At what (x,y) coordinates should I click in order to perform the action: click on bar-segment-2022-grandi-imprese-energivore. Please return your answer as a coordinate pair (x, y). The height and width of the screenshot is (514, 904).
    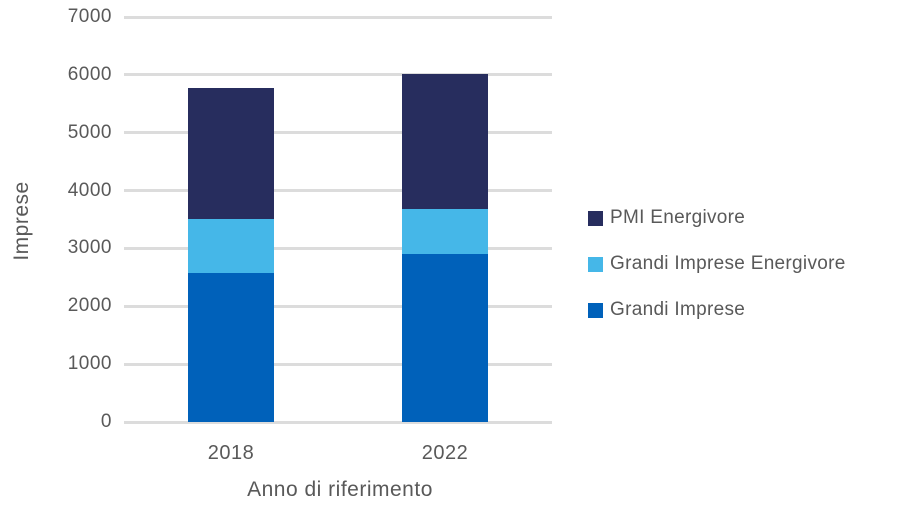
    Looking at the image, I should click on (445, 232).